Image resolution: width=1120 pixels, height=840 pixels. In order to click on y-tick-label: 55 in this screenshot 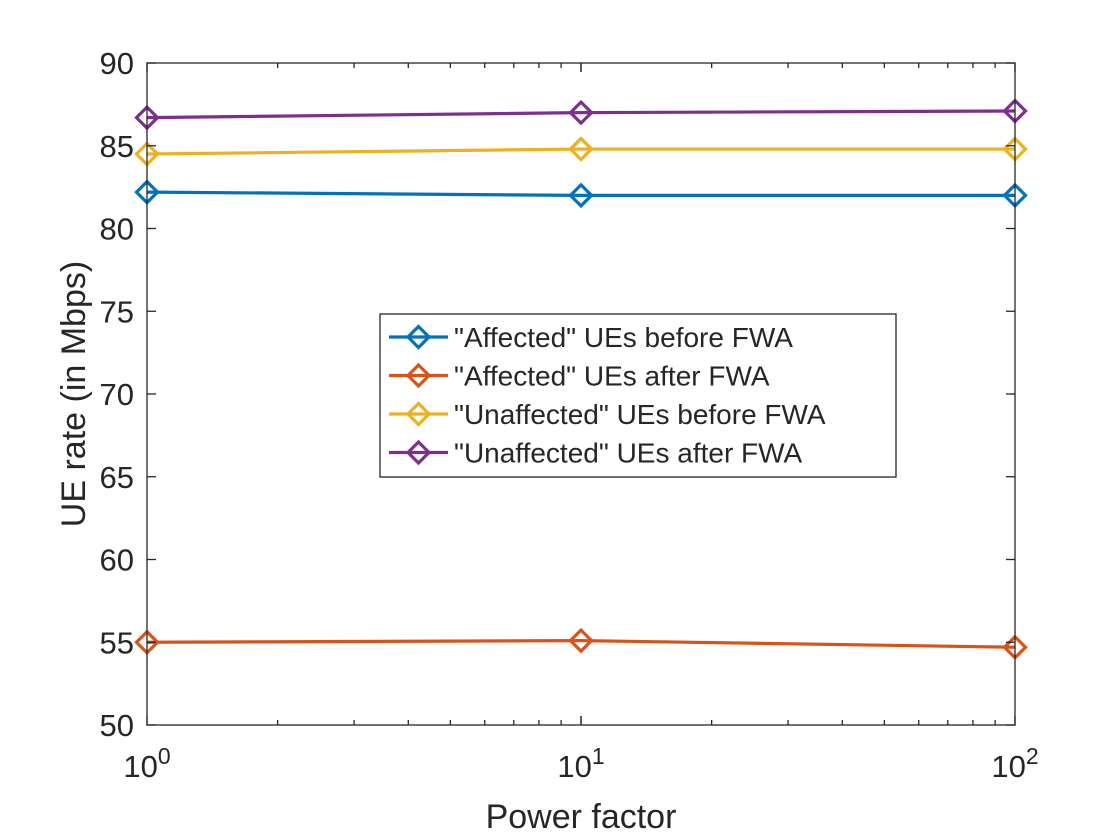, I will do `click(117, 642)`.